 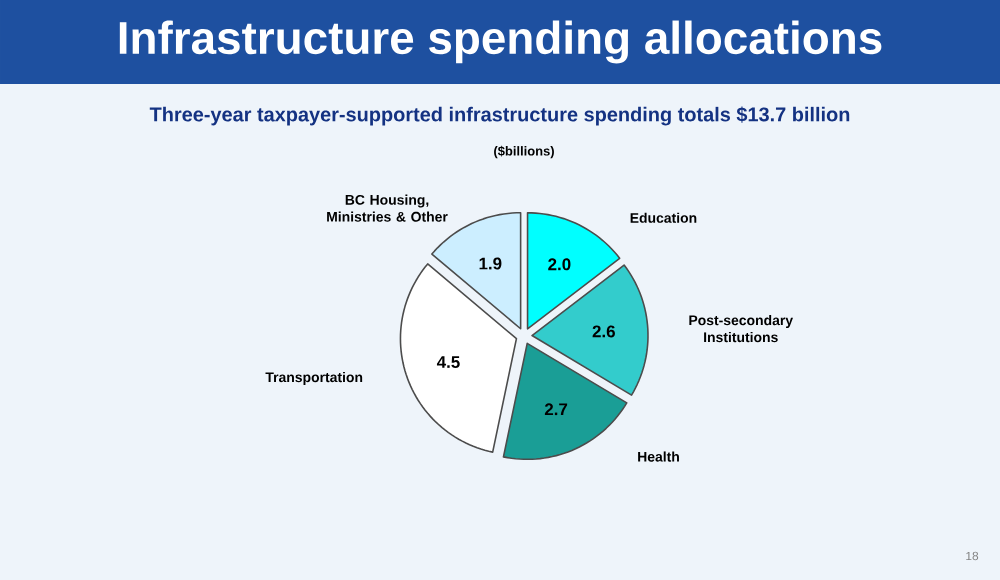 I want to click on data-label: 4.5, so click(x=448, y=362).